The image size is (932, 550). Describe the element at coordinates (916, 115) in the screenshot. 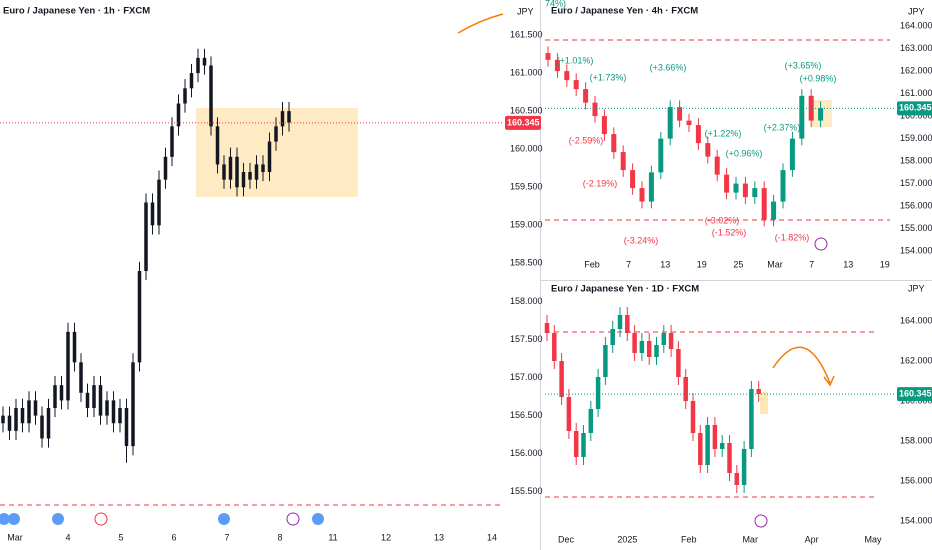

I see `y-tick-label: 160.000` at that location.